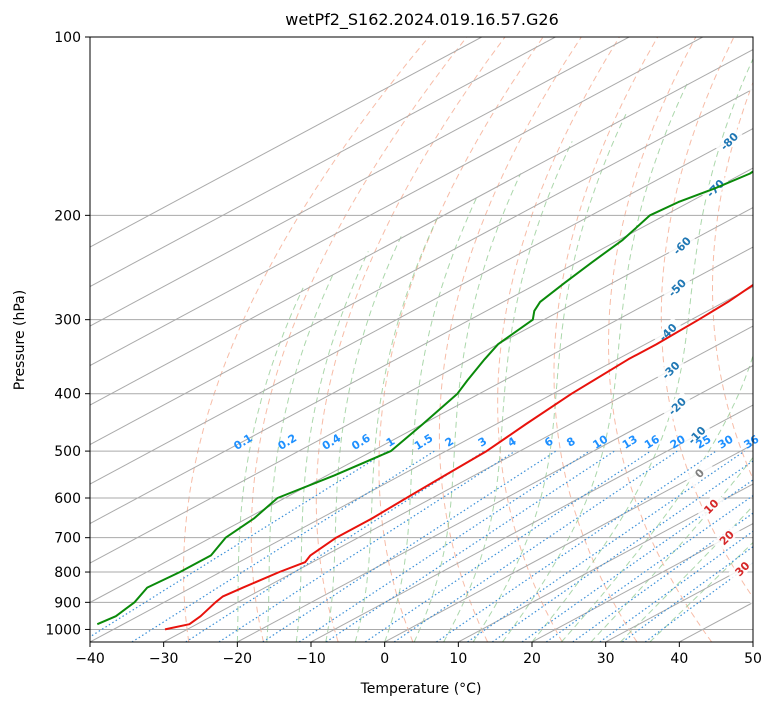 The image size is (775, 708). Describe the element at coordinates (287, 441) in the screenshot. I see `mixing-ratio-label: 0.2` at that location.